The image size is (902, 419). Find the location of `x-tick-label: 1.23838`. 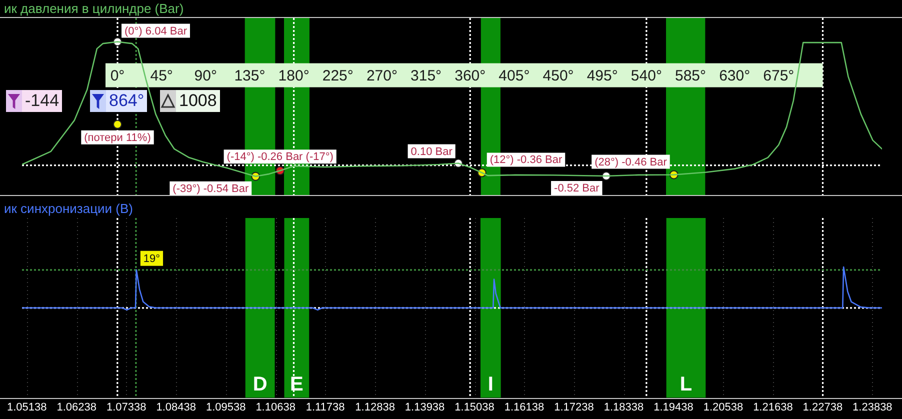

x-tick-label: 1.23838 is located at coordinates (872, 407).